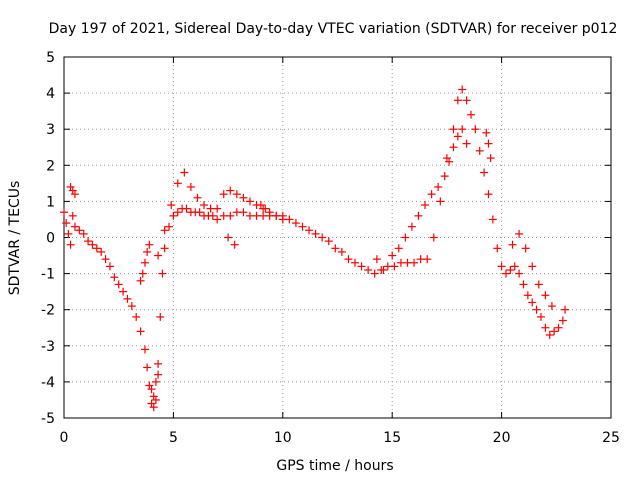  Describe the element at coordinates (283, 438) in the screenshot. I see `x-tick-label: 10` at that location.